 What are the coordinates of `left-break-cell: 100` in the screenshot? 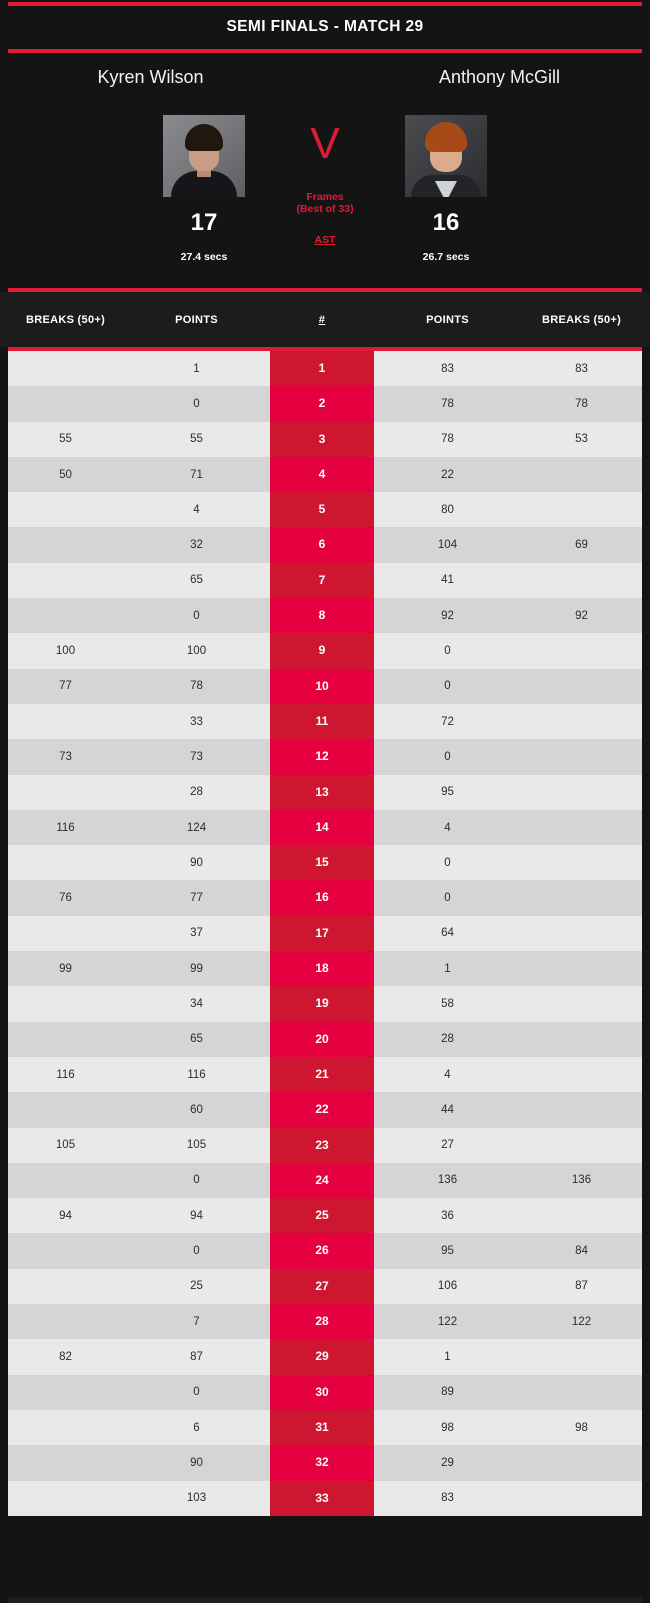 It's located at (65, 651).